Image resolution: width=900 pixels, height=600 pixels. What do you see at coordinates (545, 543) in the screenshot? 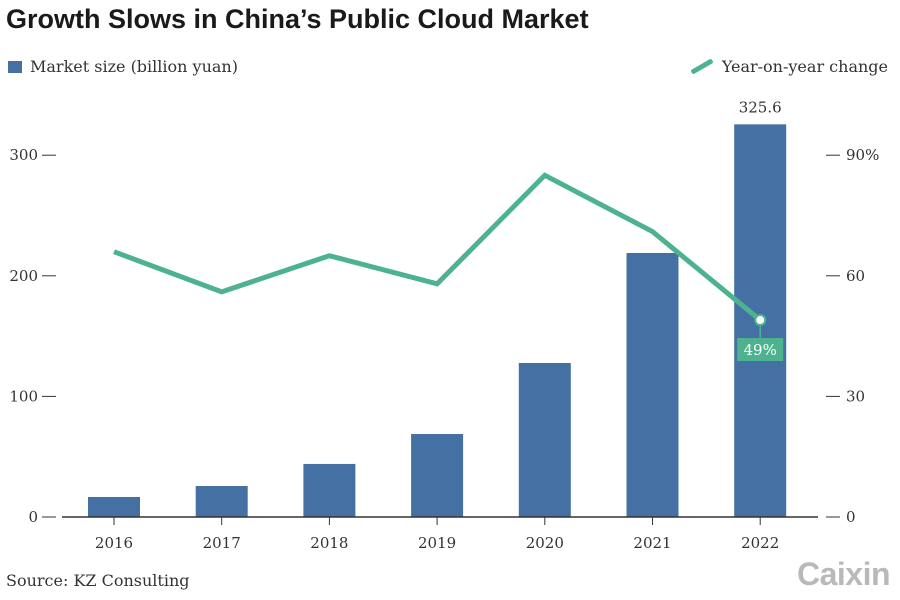
I see `x-tick-label: 2020` at bounding box center [545, 543].